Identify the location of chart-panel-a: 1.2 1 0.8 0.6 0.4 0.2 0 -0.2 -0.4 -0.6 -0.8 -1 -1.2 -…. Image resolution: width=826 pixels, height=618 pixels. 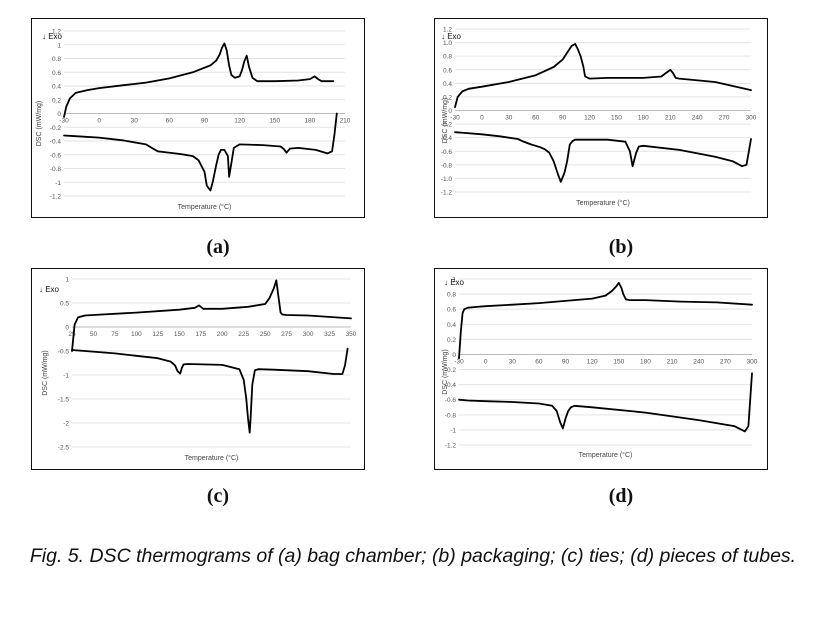
(198, 118).